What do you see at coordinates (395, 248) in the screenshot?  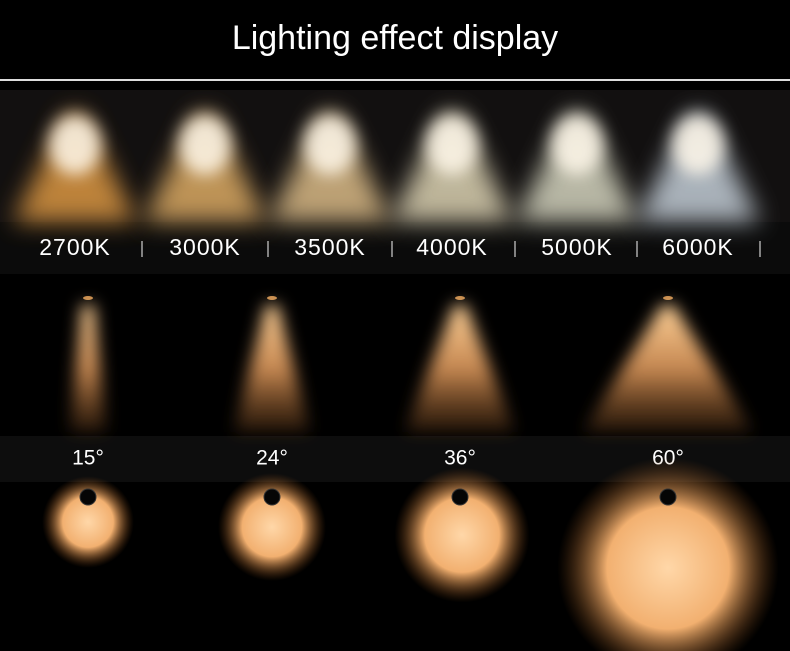 I see `temperature-label-band` at bounding box center [395, 248].